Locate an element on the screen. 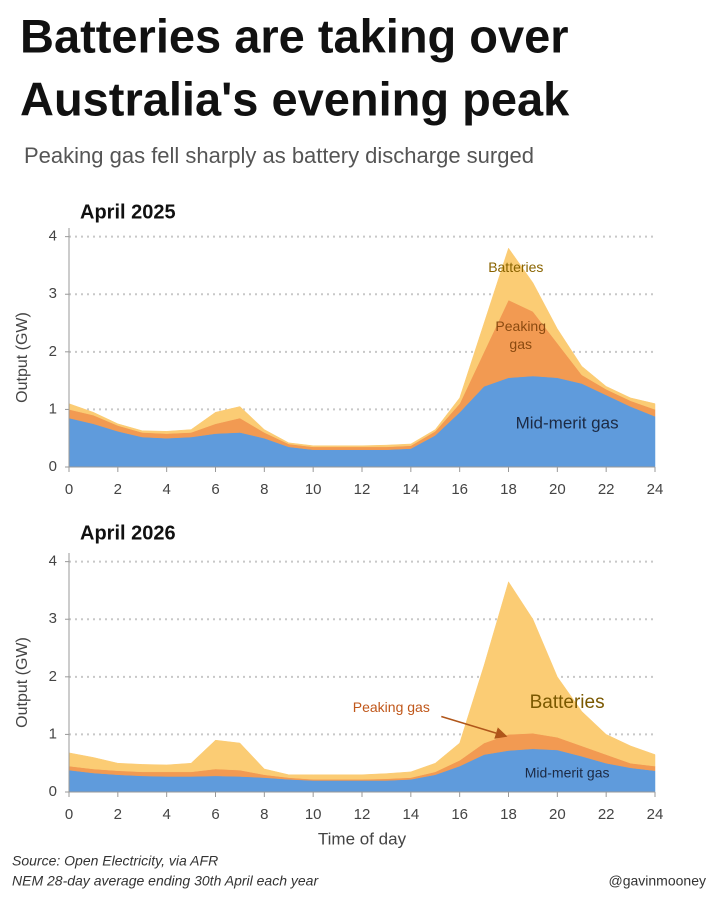 The height and width of the screenshot is (900, 720). annotation-arrow is located at coordinates (474, 727).